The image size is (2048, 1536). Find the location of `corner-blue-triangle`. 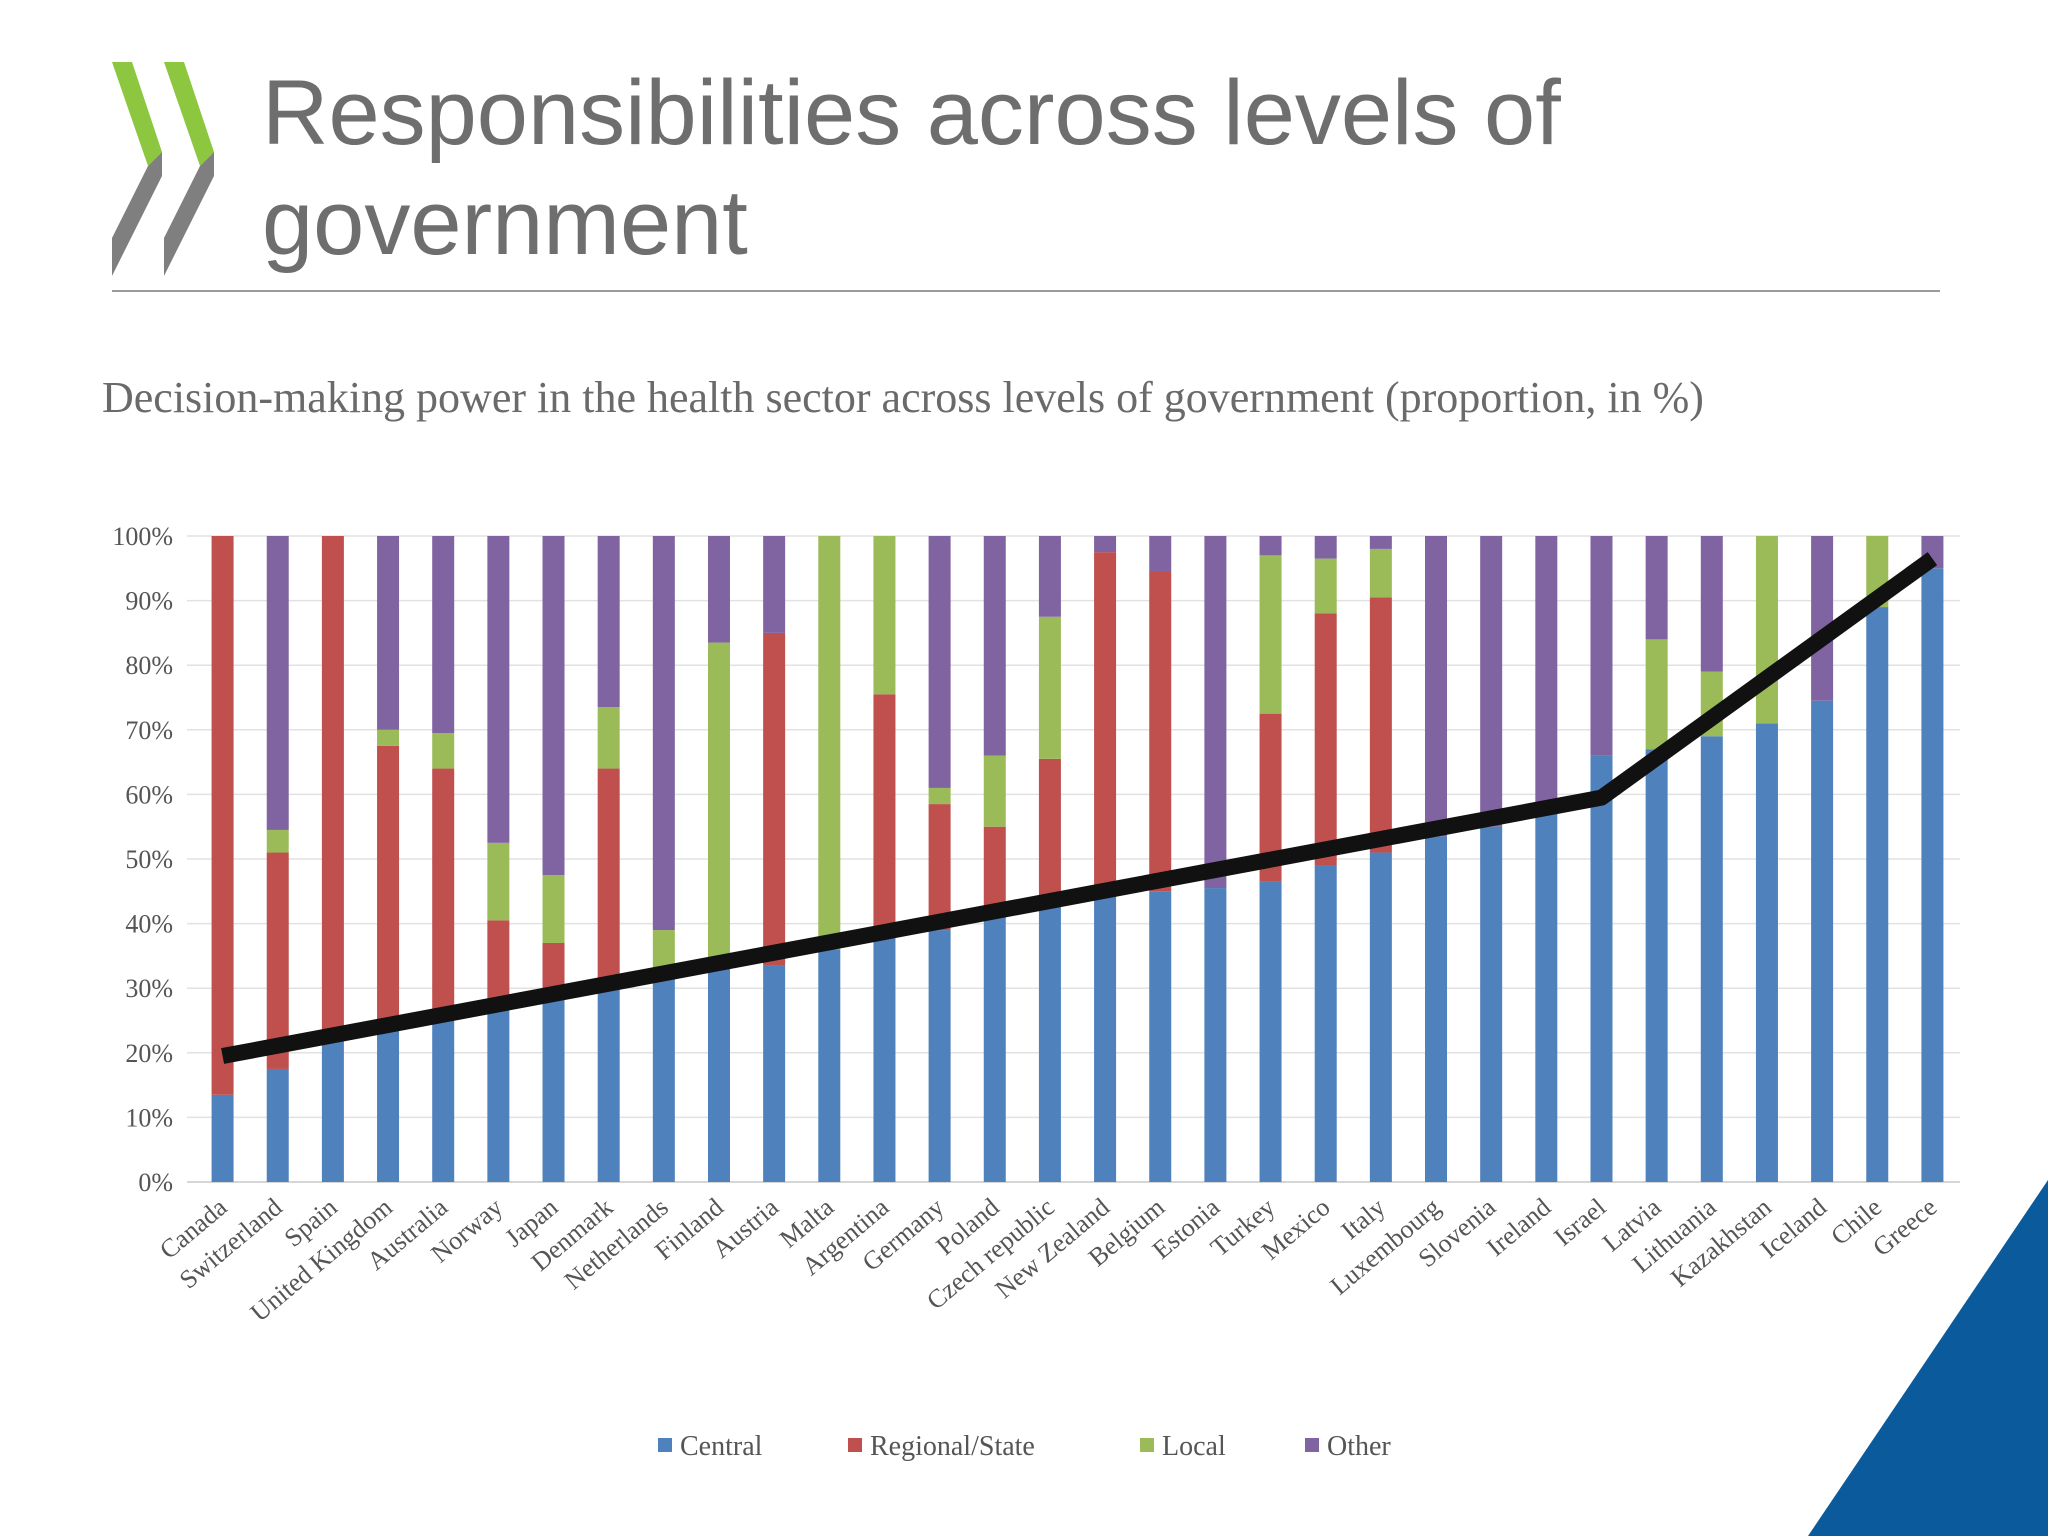

corner-blue-triangle is located at coordinates (1928, 1358).